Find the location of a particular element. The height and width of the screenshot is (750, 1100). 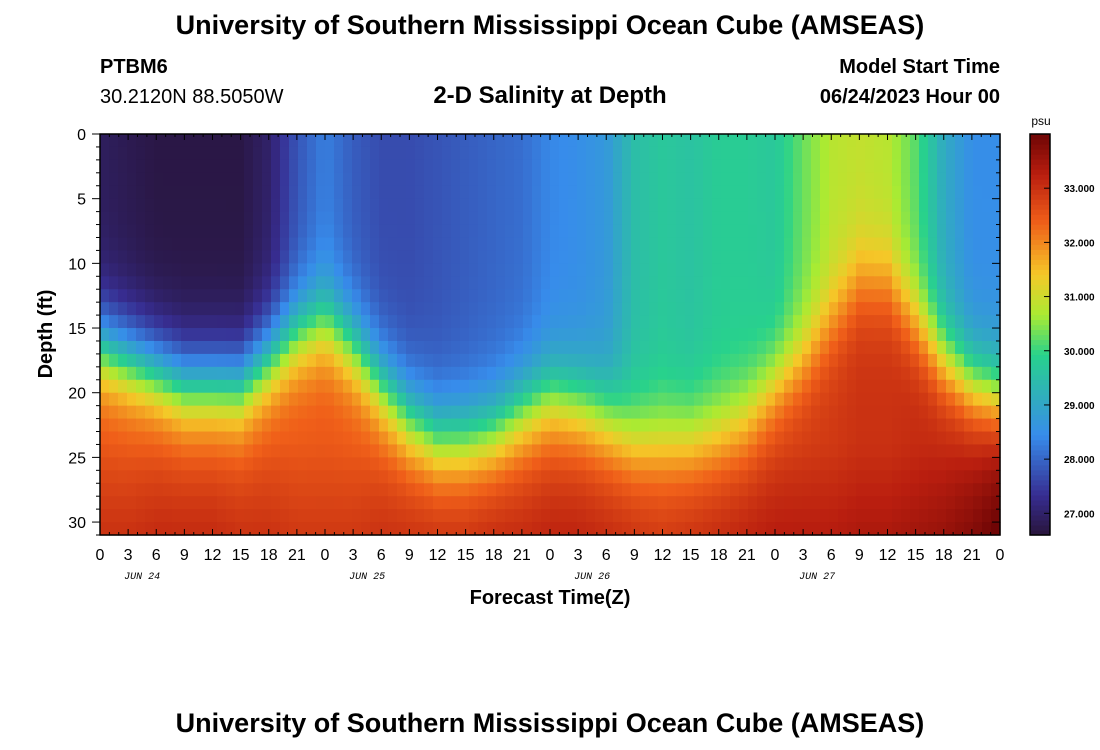

x-tick-label: 0 is located at coordinates (550, 555).